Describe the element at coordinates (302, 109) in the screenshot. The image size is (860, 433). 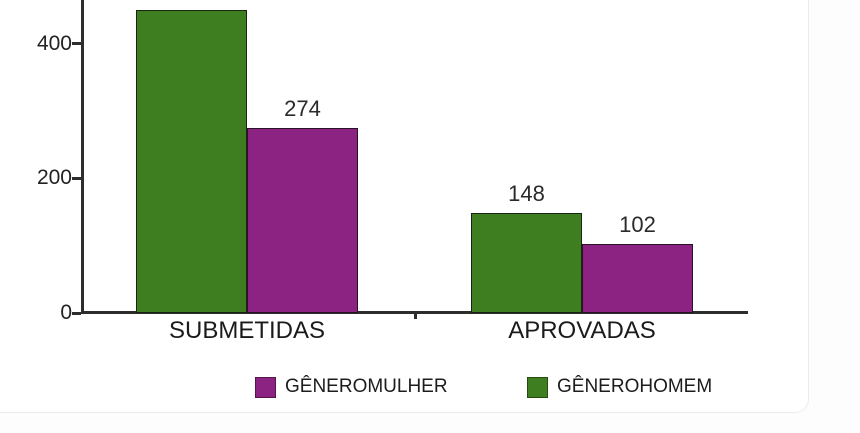
I see `bar-value-label: 274` at that location.